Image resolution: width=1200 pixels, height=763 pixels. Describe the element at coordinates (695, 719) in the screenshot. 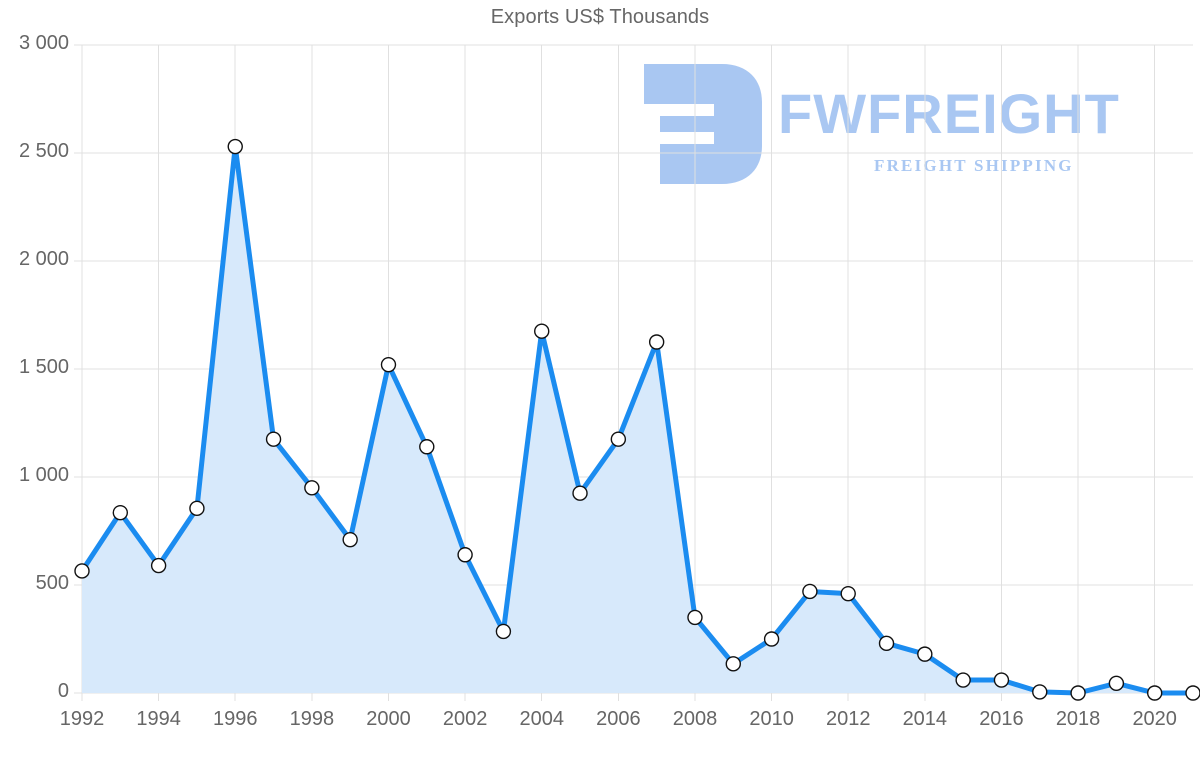

I see `x-axis-tick-label: 2008` at that location.